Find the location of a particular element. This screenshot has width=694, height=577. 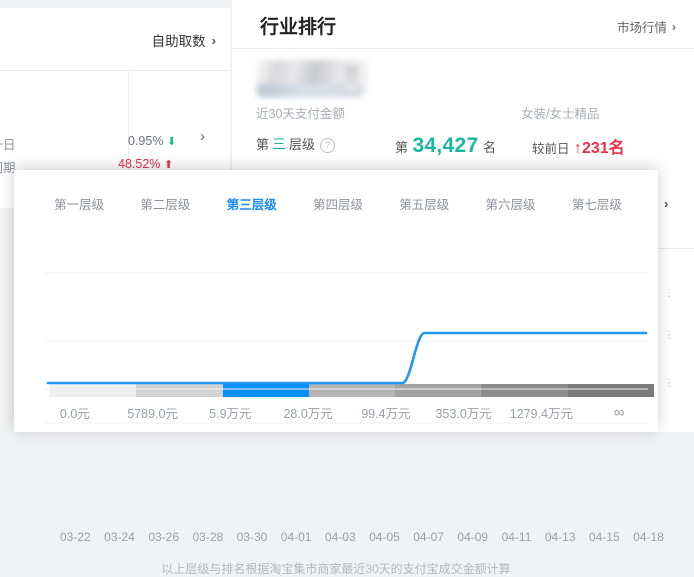

background-right-strip is located at coordinates (676, 301).